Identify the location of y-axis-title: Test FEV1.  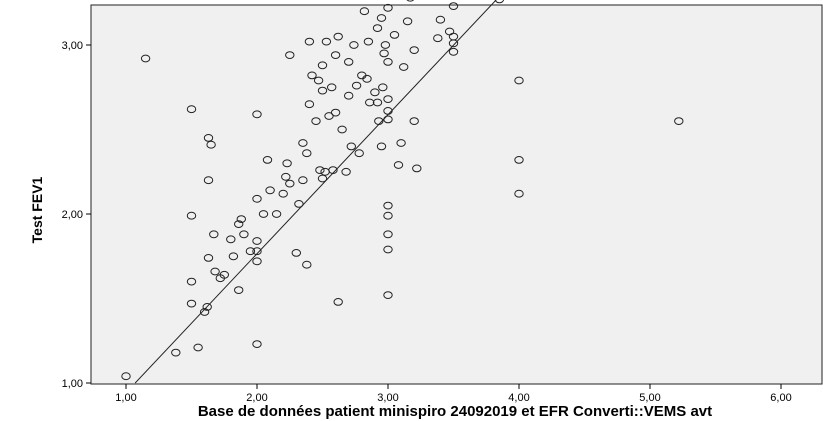
(37, 209).